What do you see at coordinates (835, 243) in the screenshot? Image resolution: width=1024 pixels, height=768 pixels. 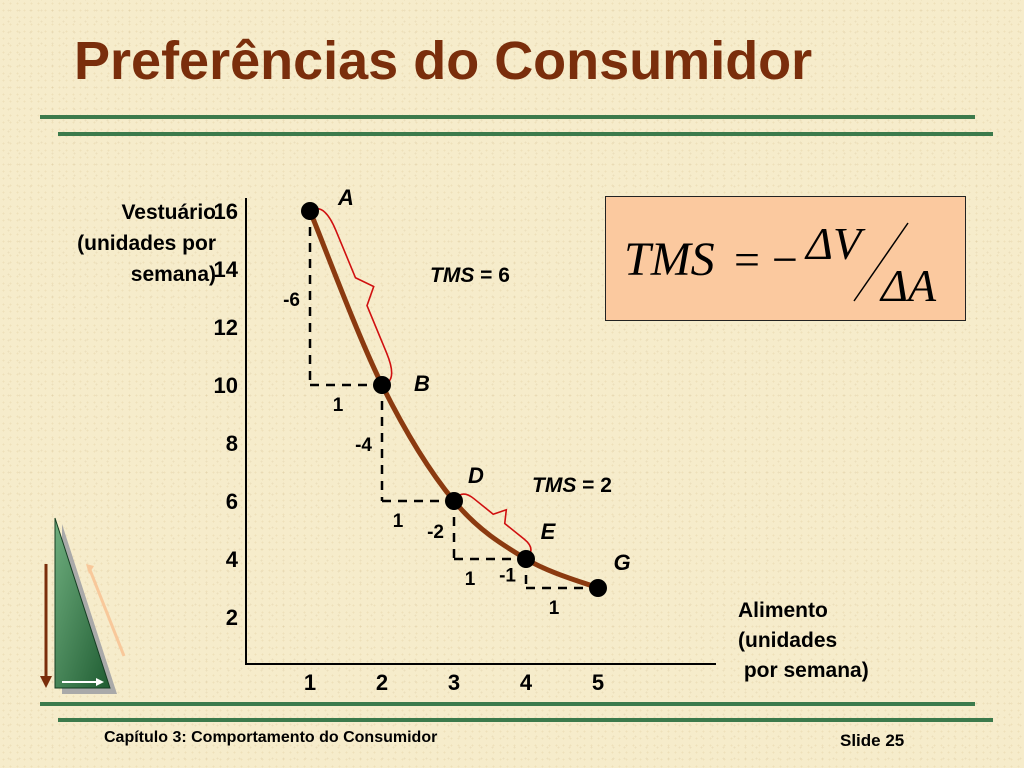 I see `formula-numerator: ΔV` at bounding box center [835, 243].